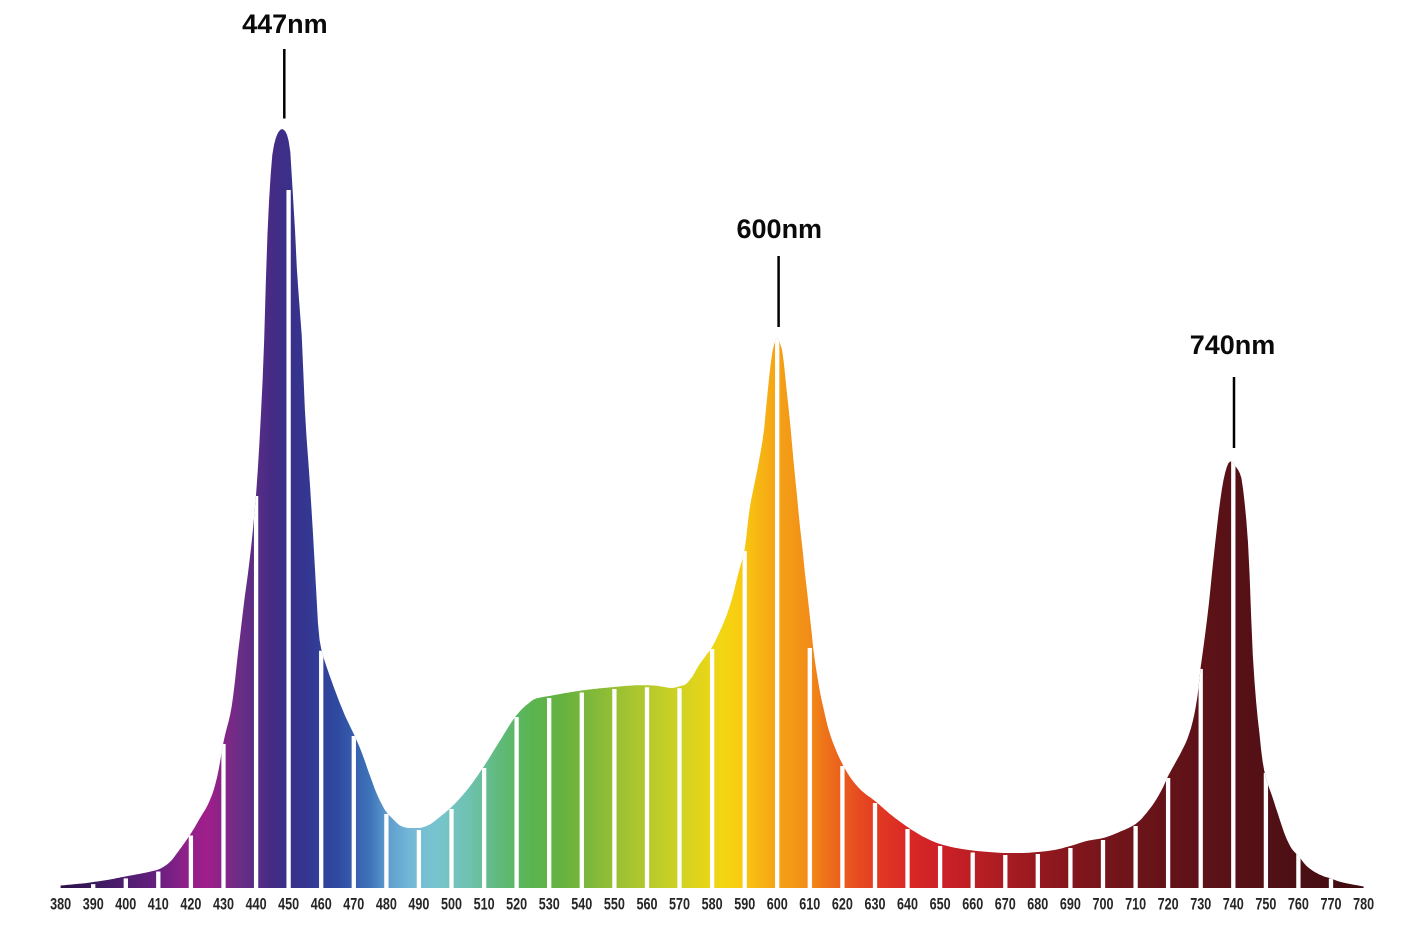 This screenshot has width=1426, height=951. I want to click on svg-text: 780, so click(1363, 905).